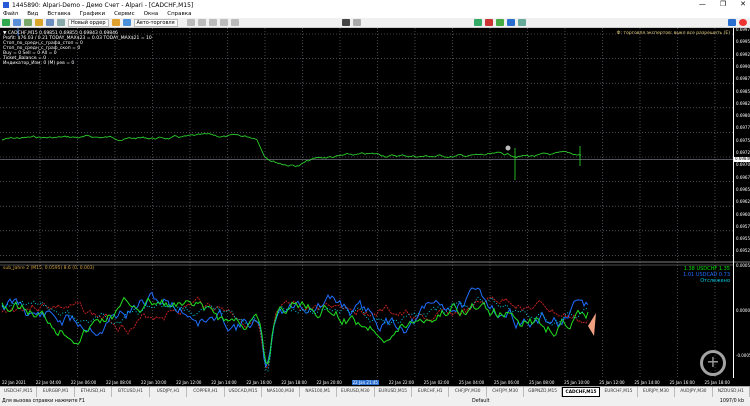 The image size is (750, 406). I want to click on chart-tab: ETHUSD,H1, so click(94, 392).